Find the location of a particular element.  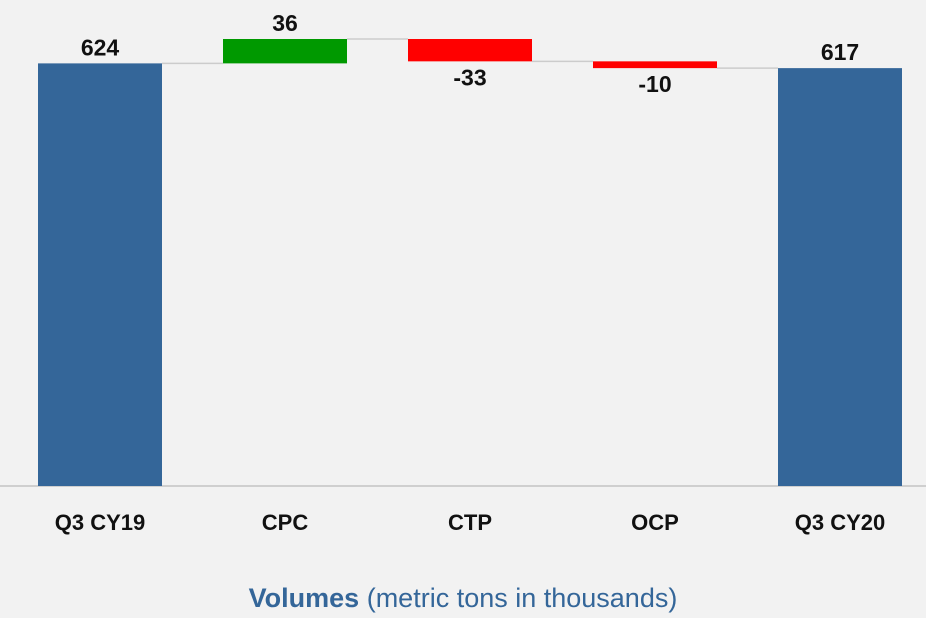

x-tick-label: Q3 CY19 is located at coordinates (100, 522).